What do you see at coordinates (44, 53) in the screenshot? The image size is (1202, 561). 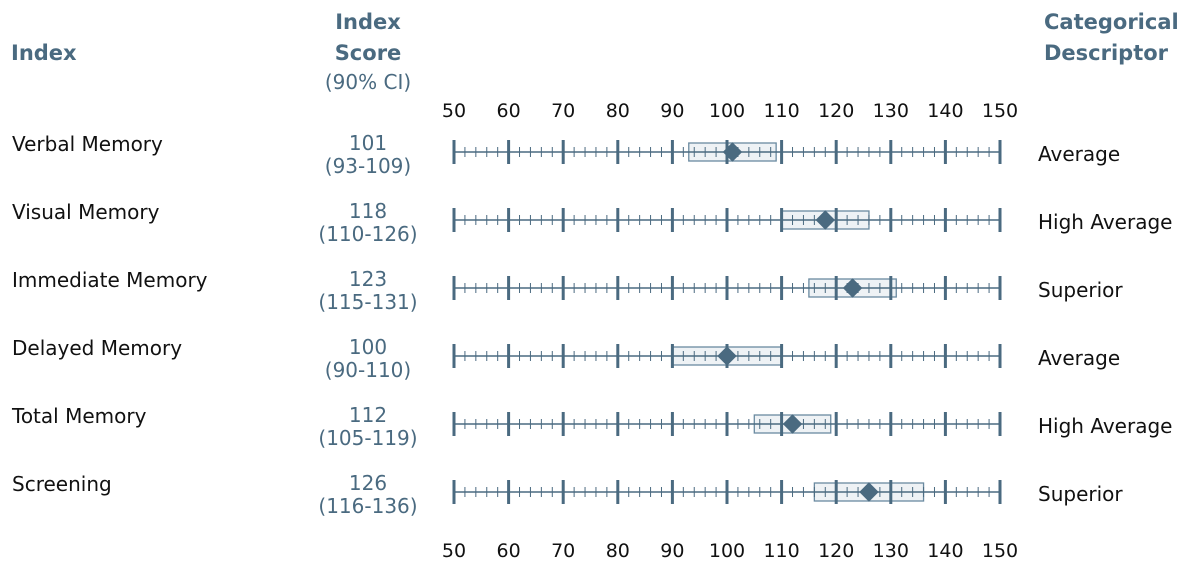 I see `header-index: Index` at bounding box center [44, 53].